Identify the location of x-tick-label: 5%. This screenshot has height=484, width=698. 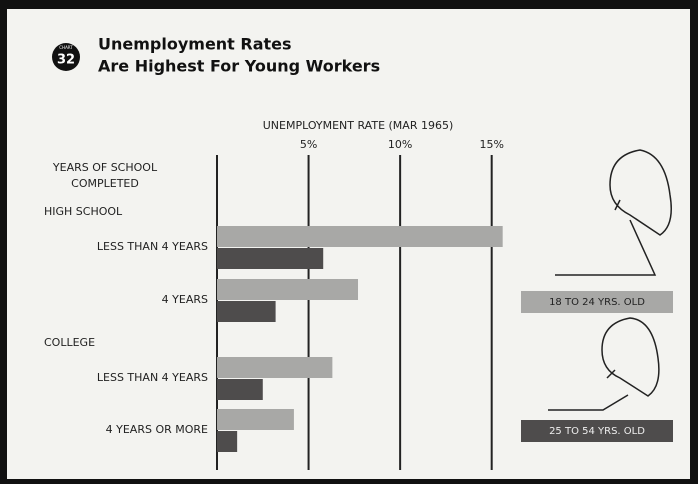
(308, 144).